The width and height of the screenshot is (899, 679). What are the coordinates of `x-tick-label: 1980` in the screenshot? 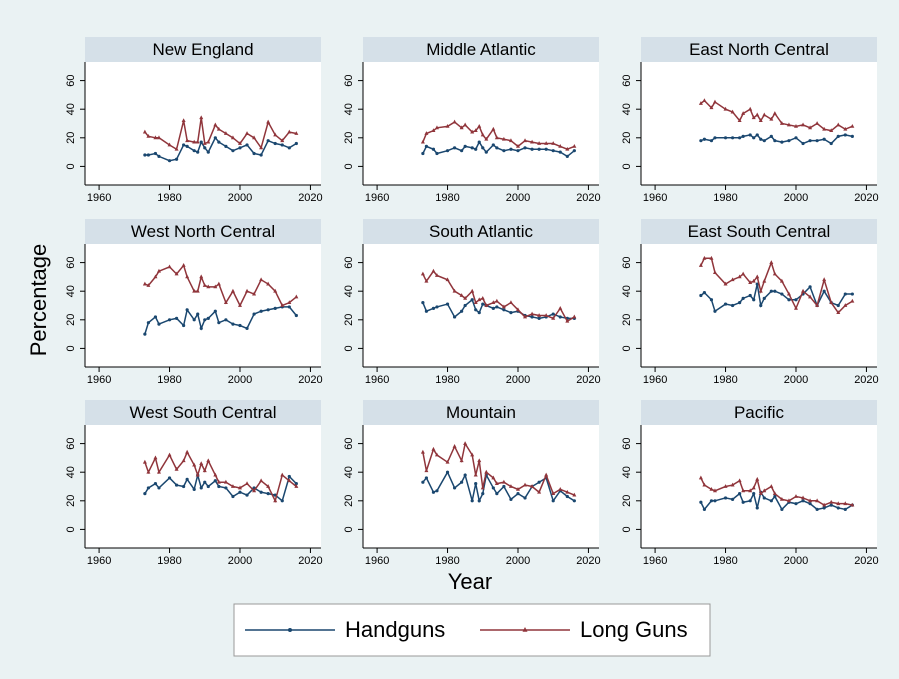 It's located at (447, 380).